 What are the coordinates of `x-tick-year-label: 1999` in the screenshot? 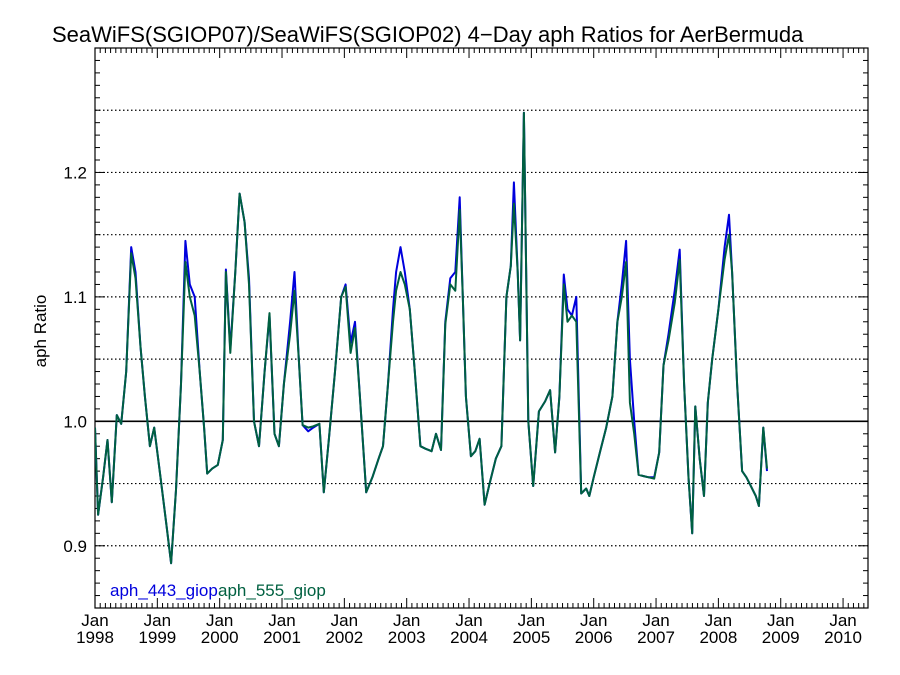 It's located at (157, 637).